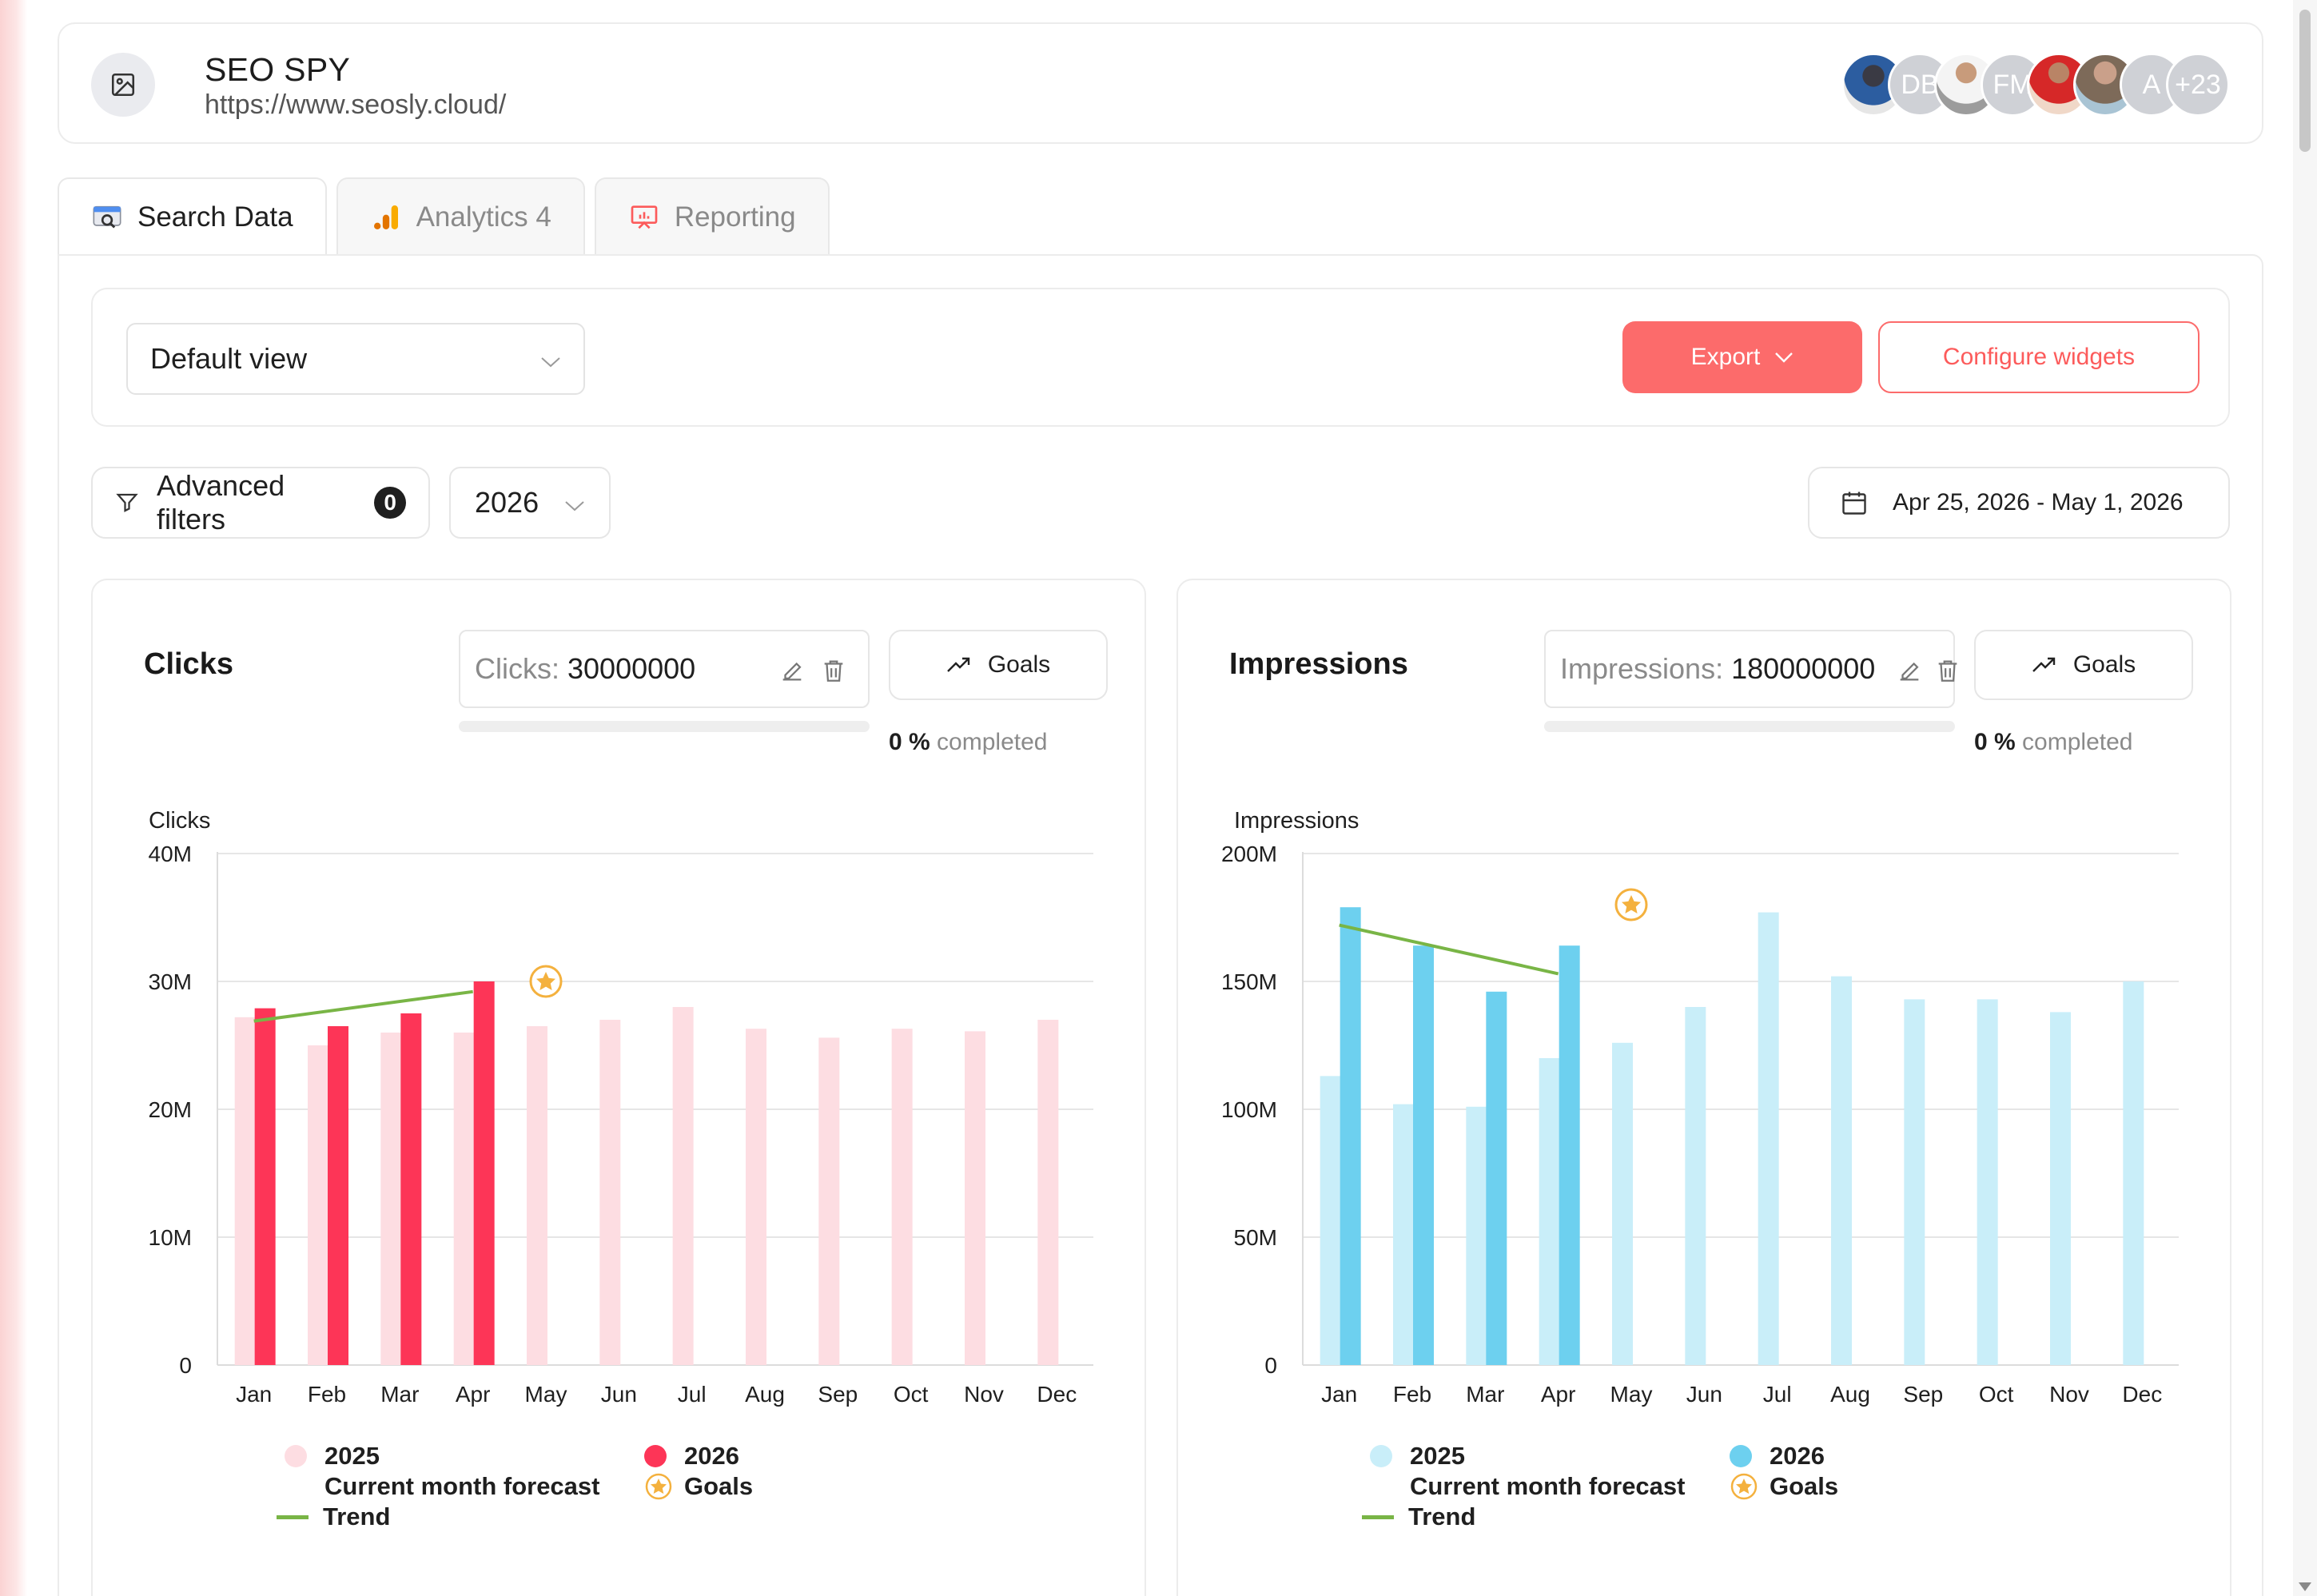  Describe the element at coordinates (1995, 742) in the screenshot. I see `completion-percent: 0 %` at that location.